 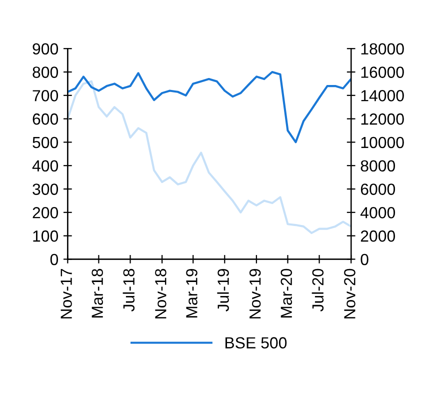 I want to click on x-tick-label: Mar-19, so click(x=192, y=293).